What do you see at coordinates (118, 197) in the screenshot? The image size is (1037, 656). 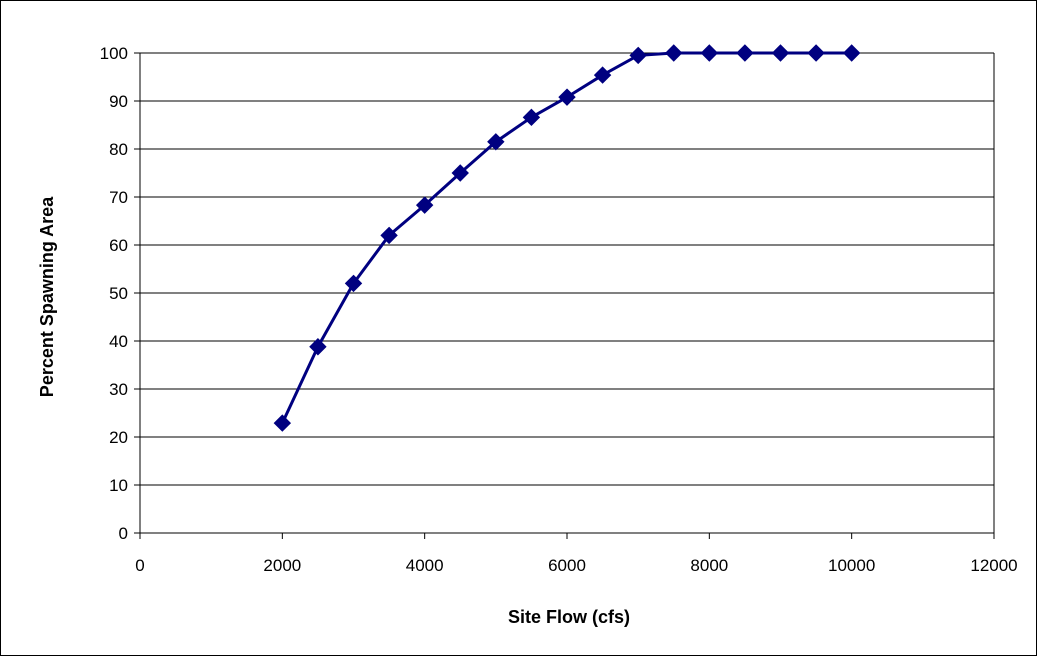 I see `y-tick-label: 70` at bounding box center [118, 197].